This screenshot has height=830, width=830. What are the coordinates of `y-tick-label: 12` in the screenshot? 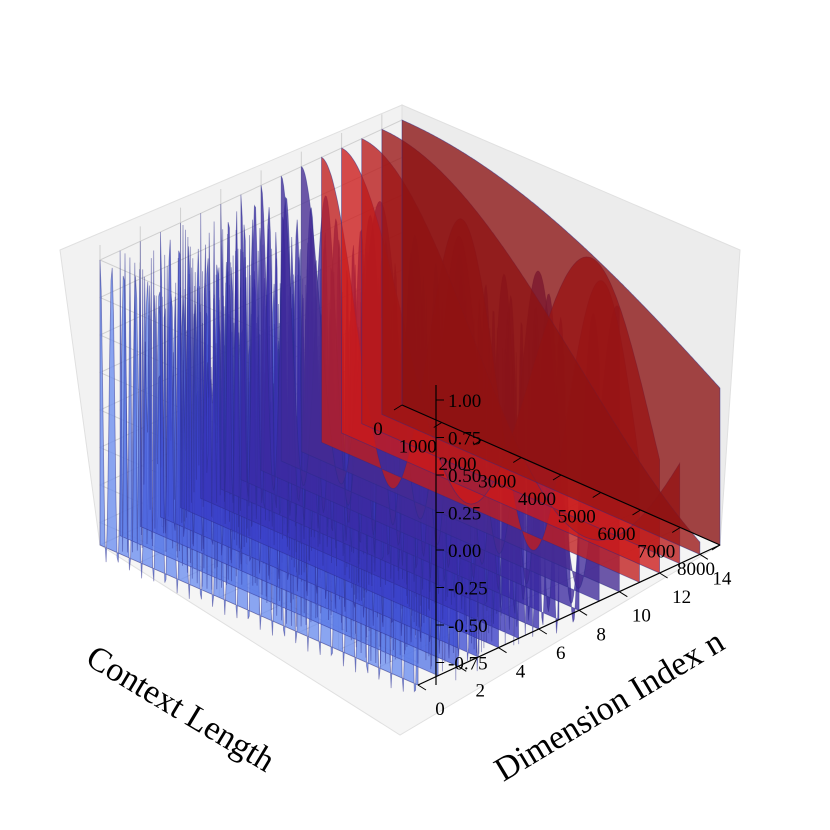 It's located at (681, 597).